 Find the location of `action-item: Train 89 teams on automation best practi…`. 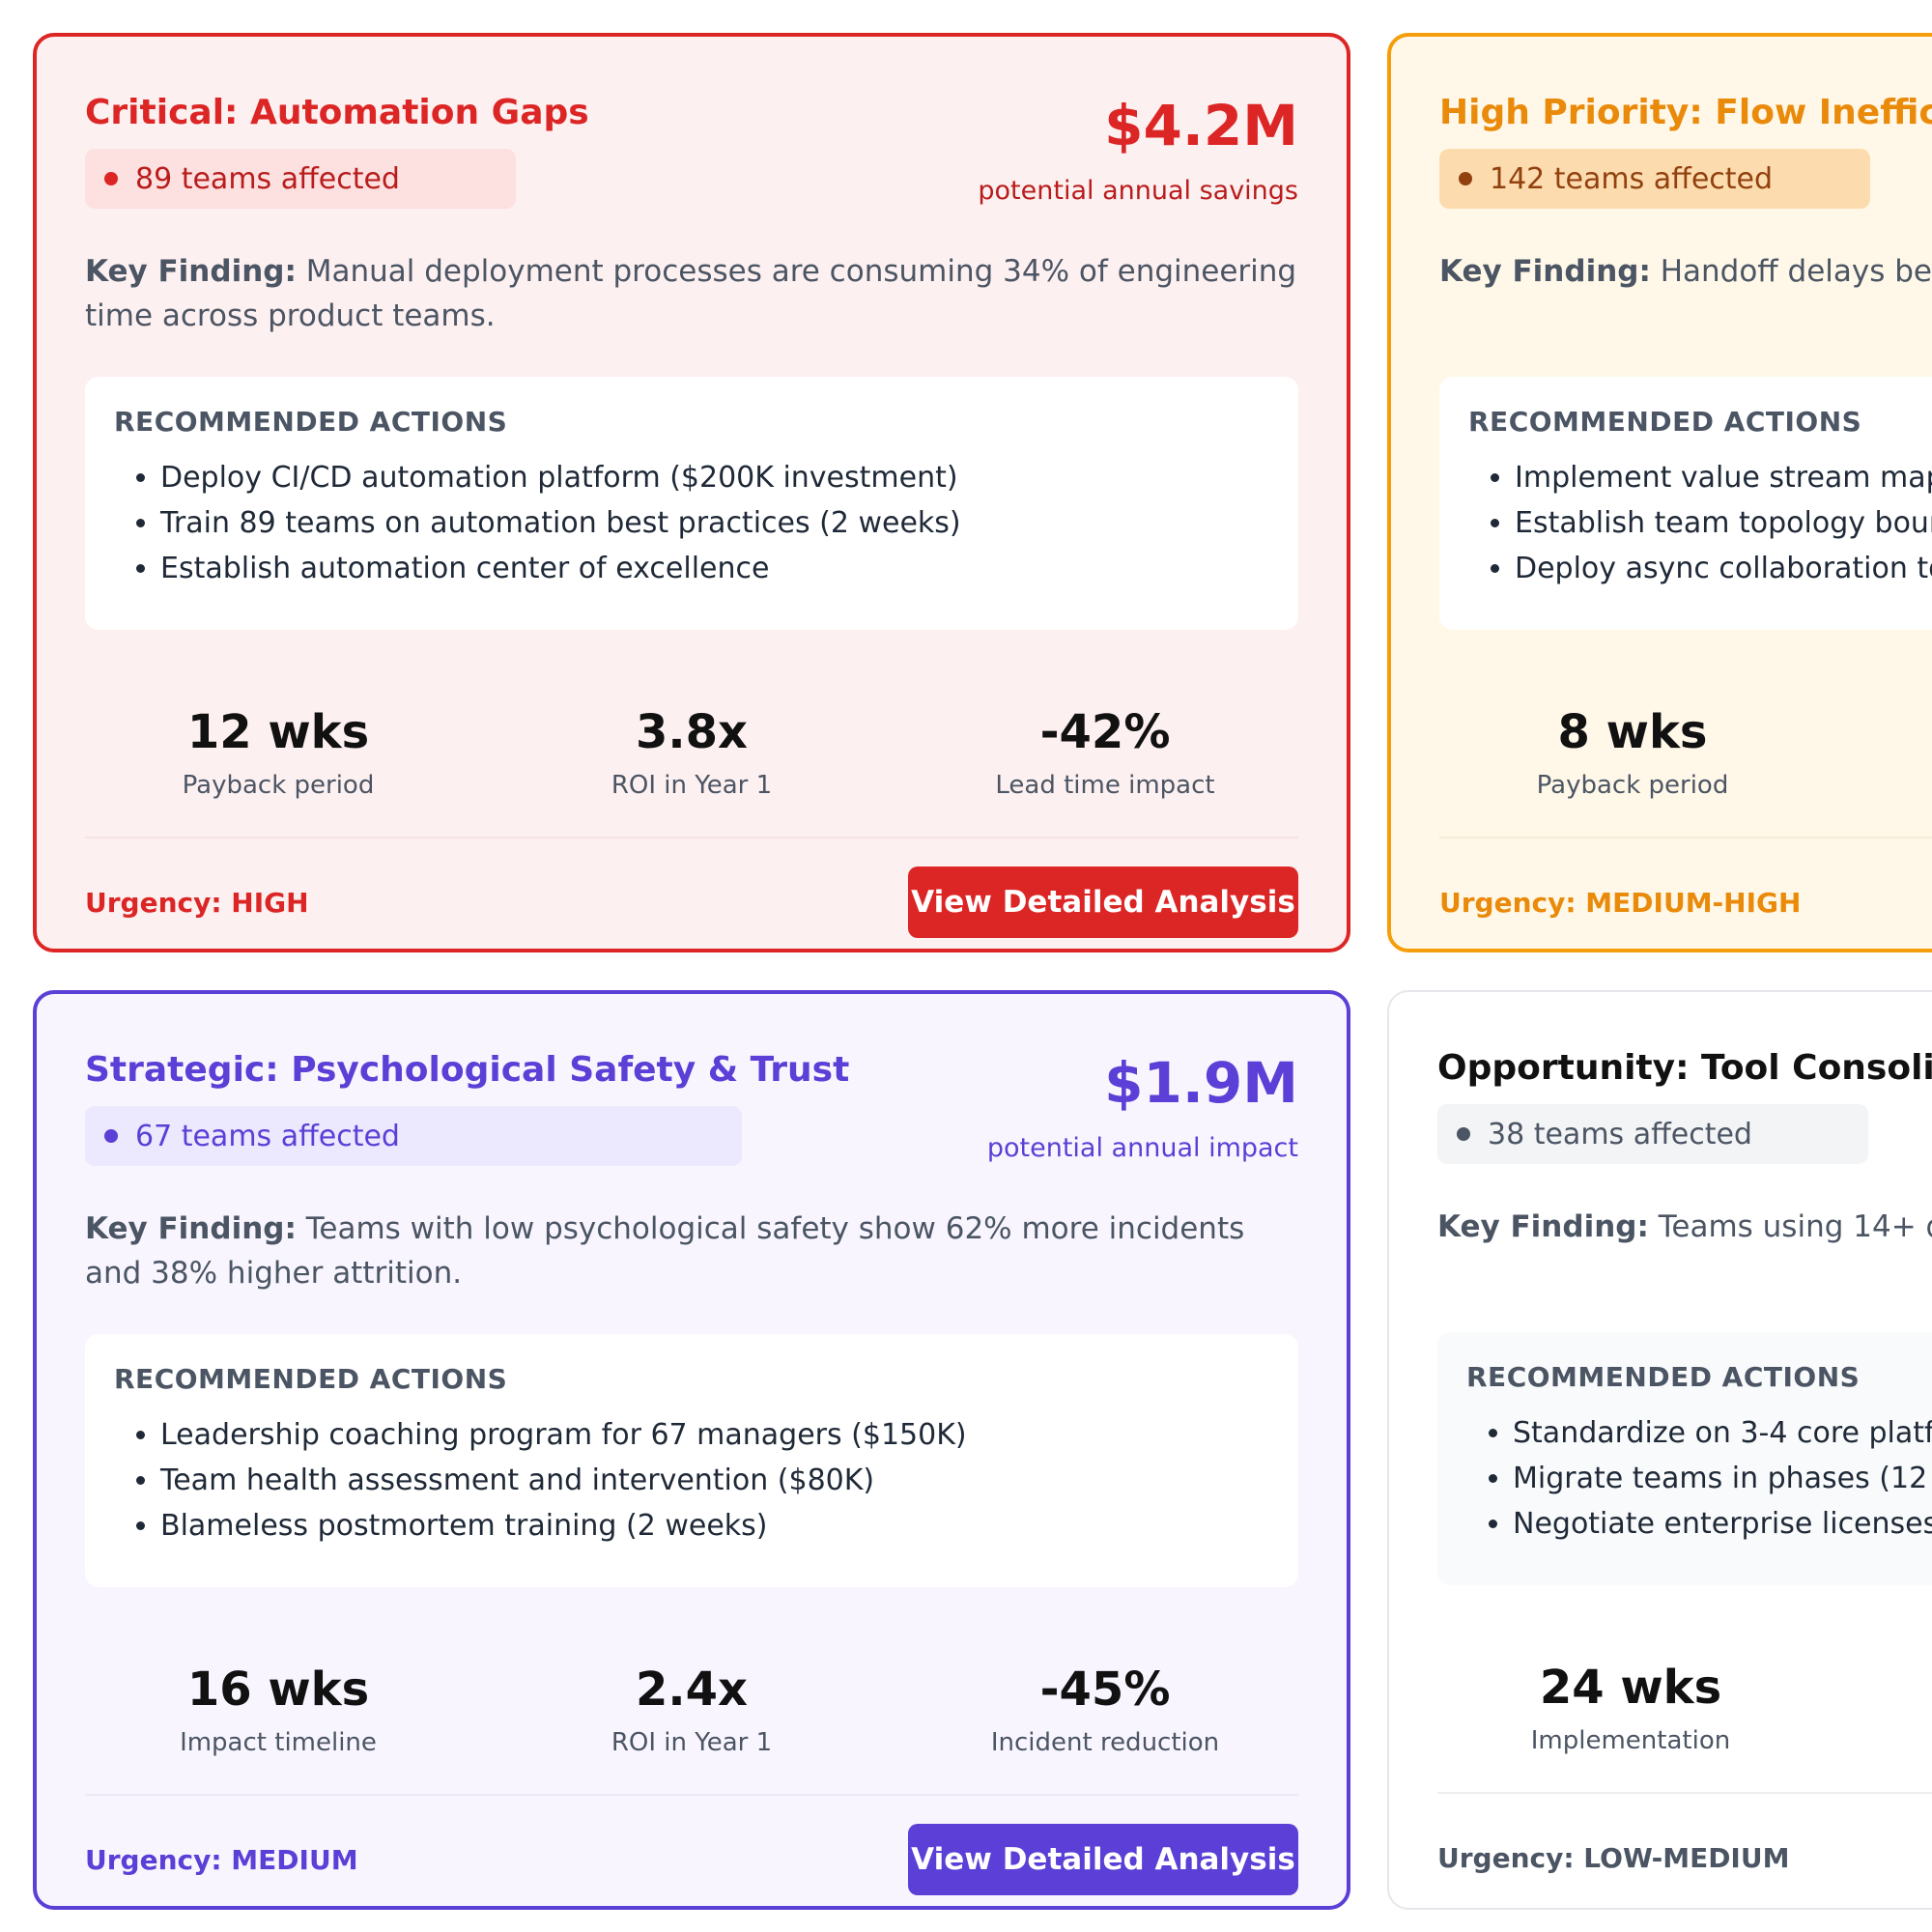

action-item: Train 89 teams on automation best practi… is located at coordinates (714, 523).